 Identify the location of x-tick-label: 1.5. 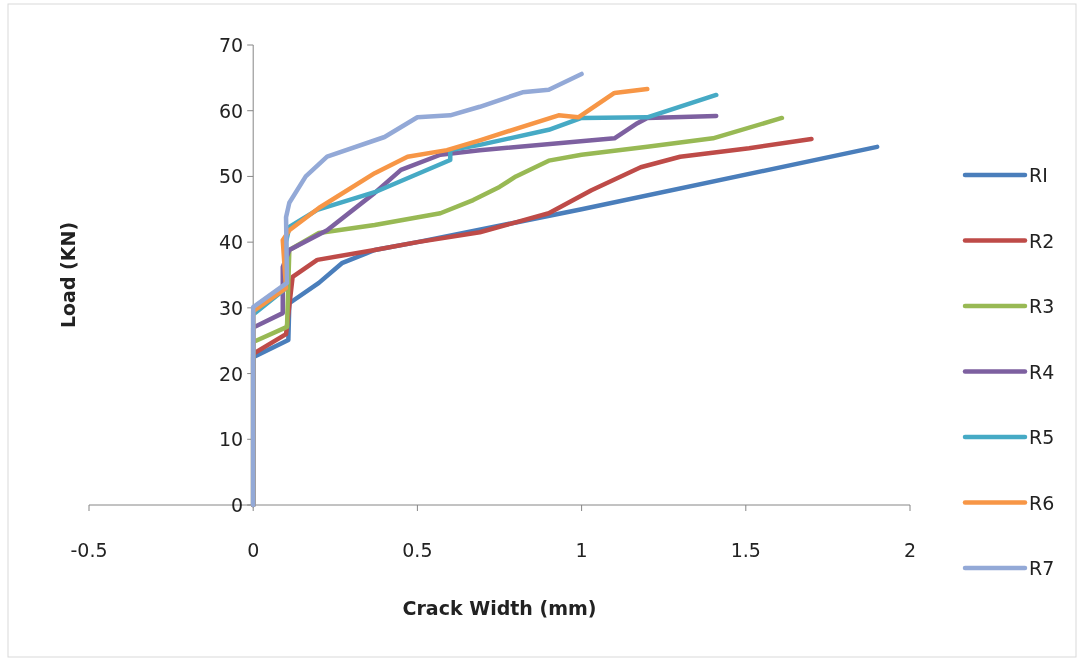
(745, 550).